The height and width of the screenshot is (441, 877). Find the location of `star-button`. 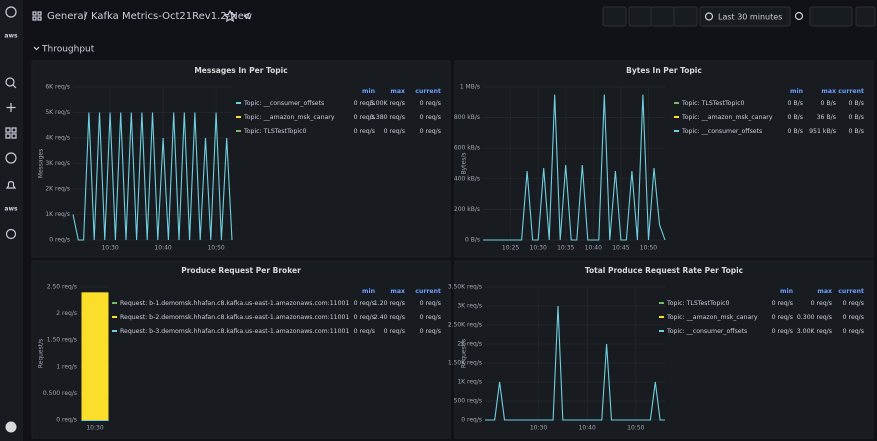

star-button is located at coordinates (230, 15).